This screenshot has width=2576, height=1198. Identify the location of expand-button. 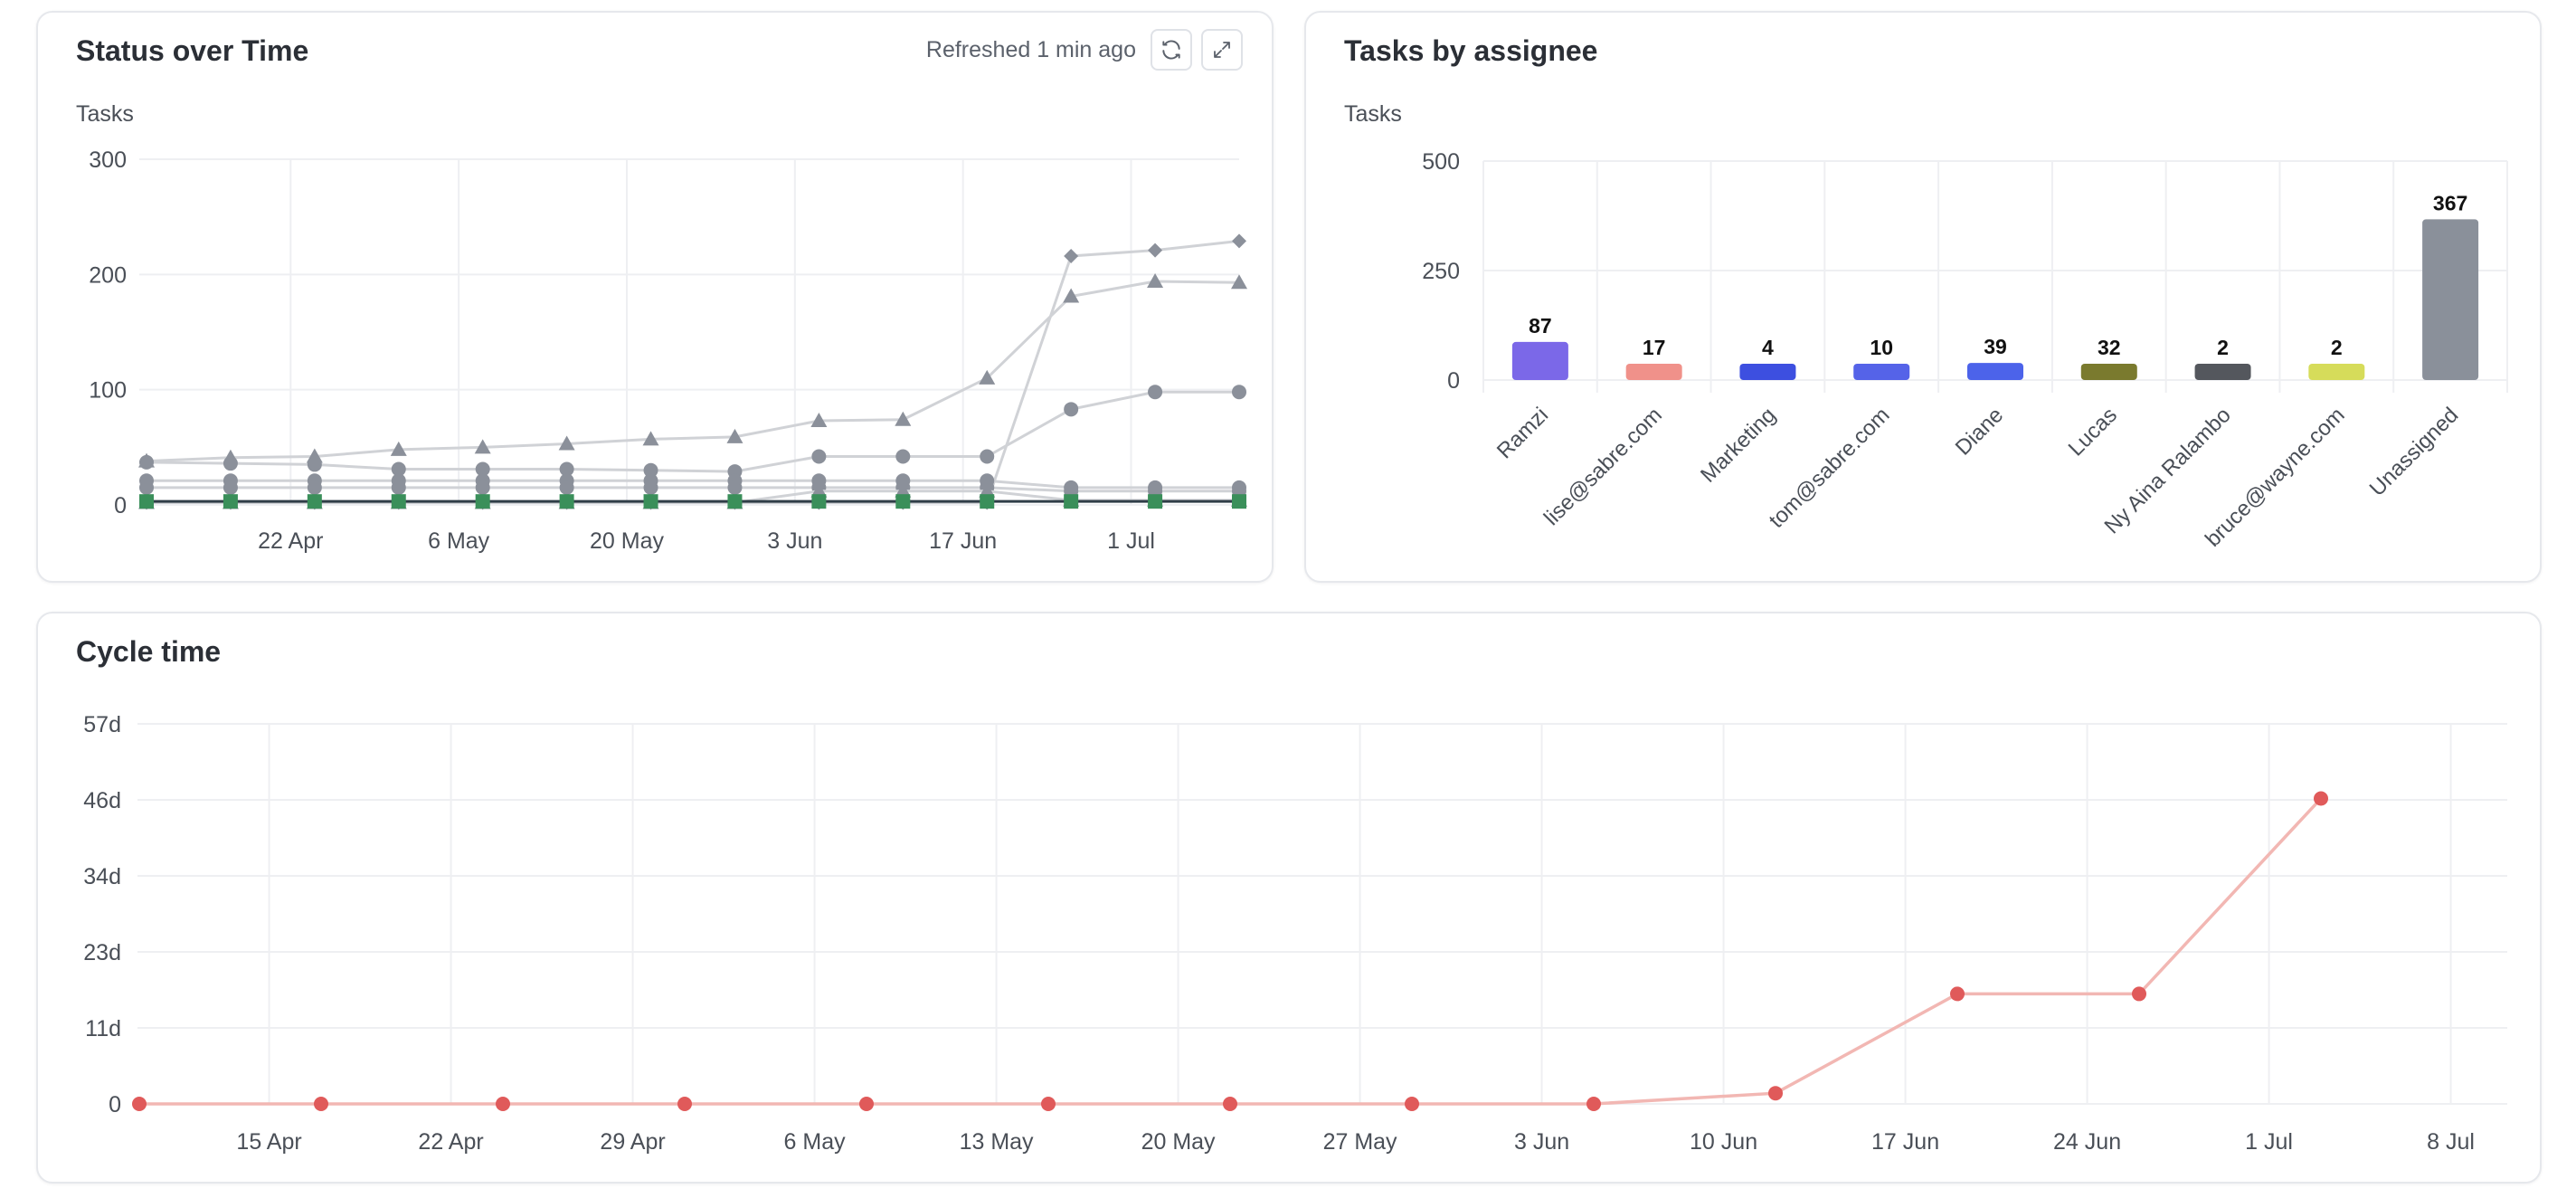
(1222, 50).